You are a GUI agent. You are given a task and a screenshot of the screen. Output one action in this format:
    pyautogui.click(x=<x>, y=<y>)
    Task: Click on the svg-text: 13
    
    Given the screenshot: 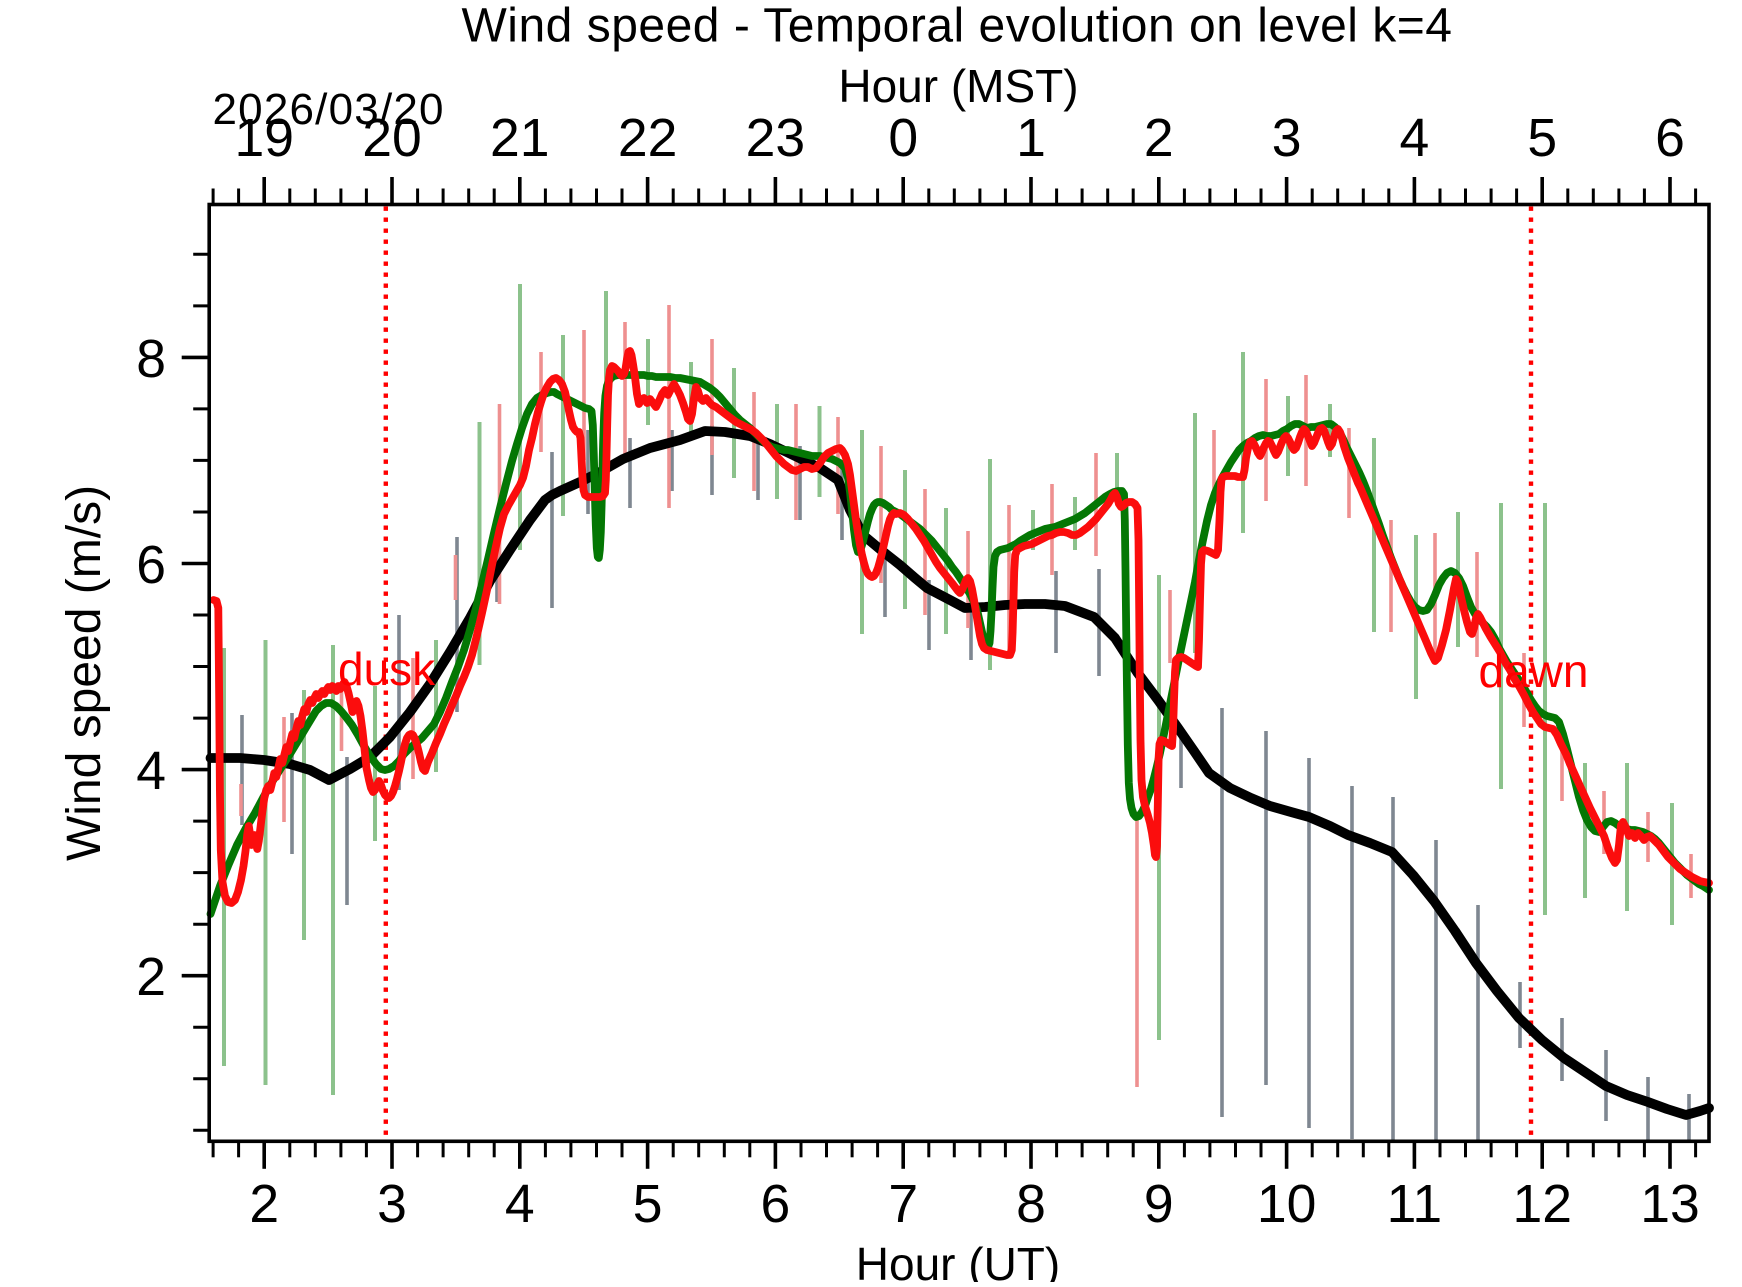 What is the action you would take?
    pyautogui.click(x=1670, y=1204)
    